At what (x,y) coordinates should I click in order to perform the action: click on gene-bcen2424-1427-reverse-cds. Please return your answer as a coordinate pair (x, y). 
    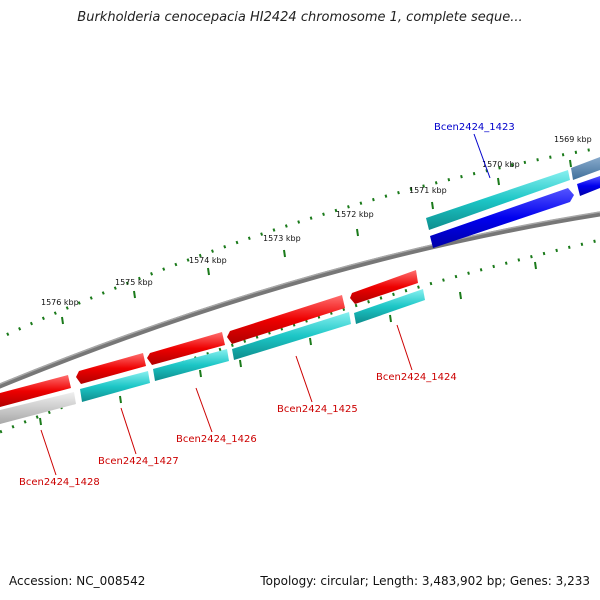
    Looking at the image, I should click on (115, 386).